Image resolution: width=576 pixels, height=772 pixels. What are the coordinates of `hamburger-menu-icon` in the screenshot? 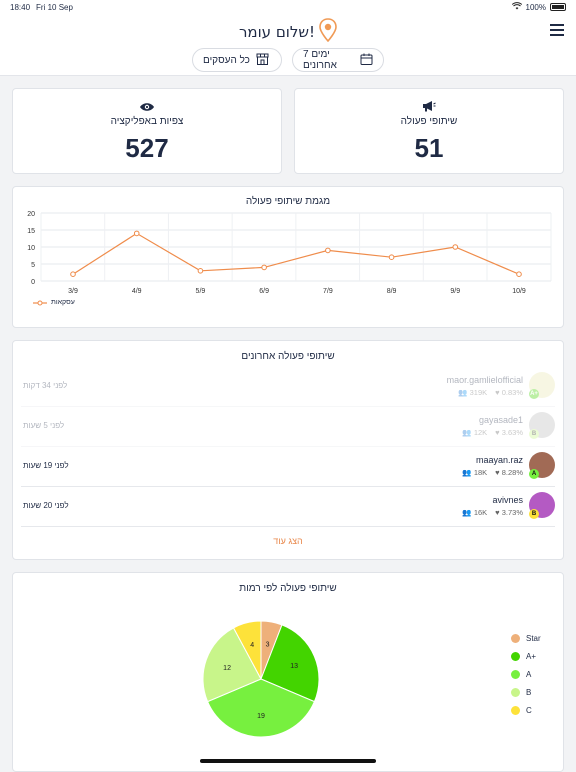 It's located at (557, 30).